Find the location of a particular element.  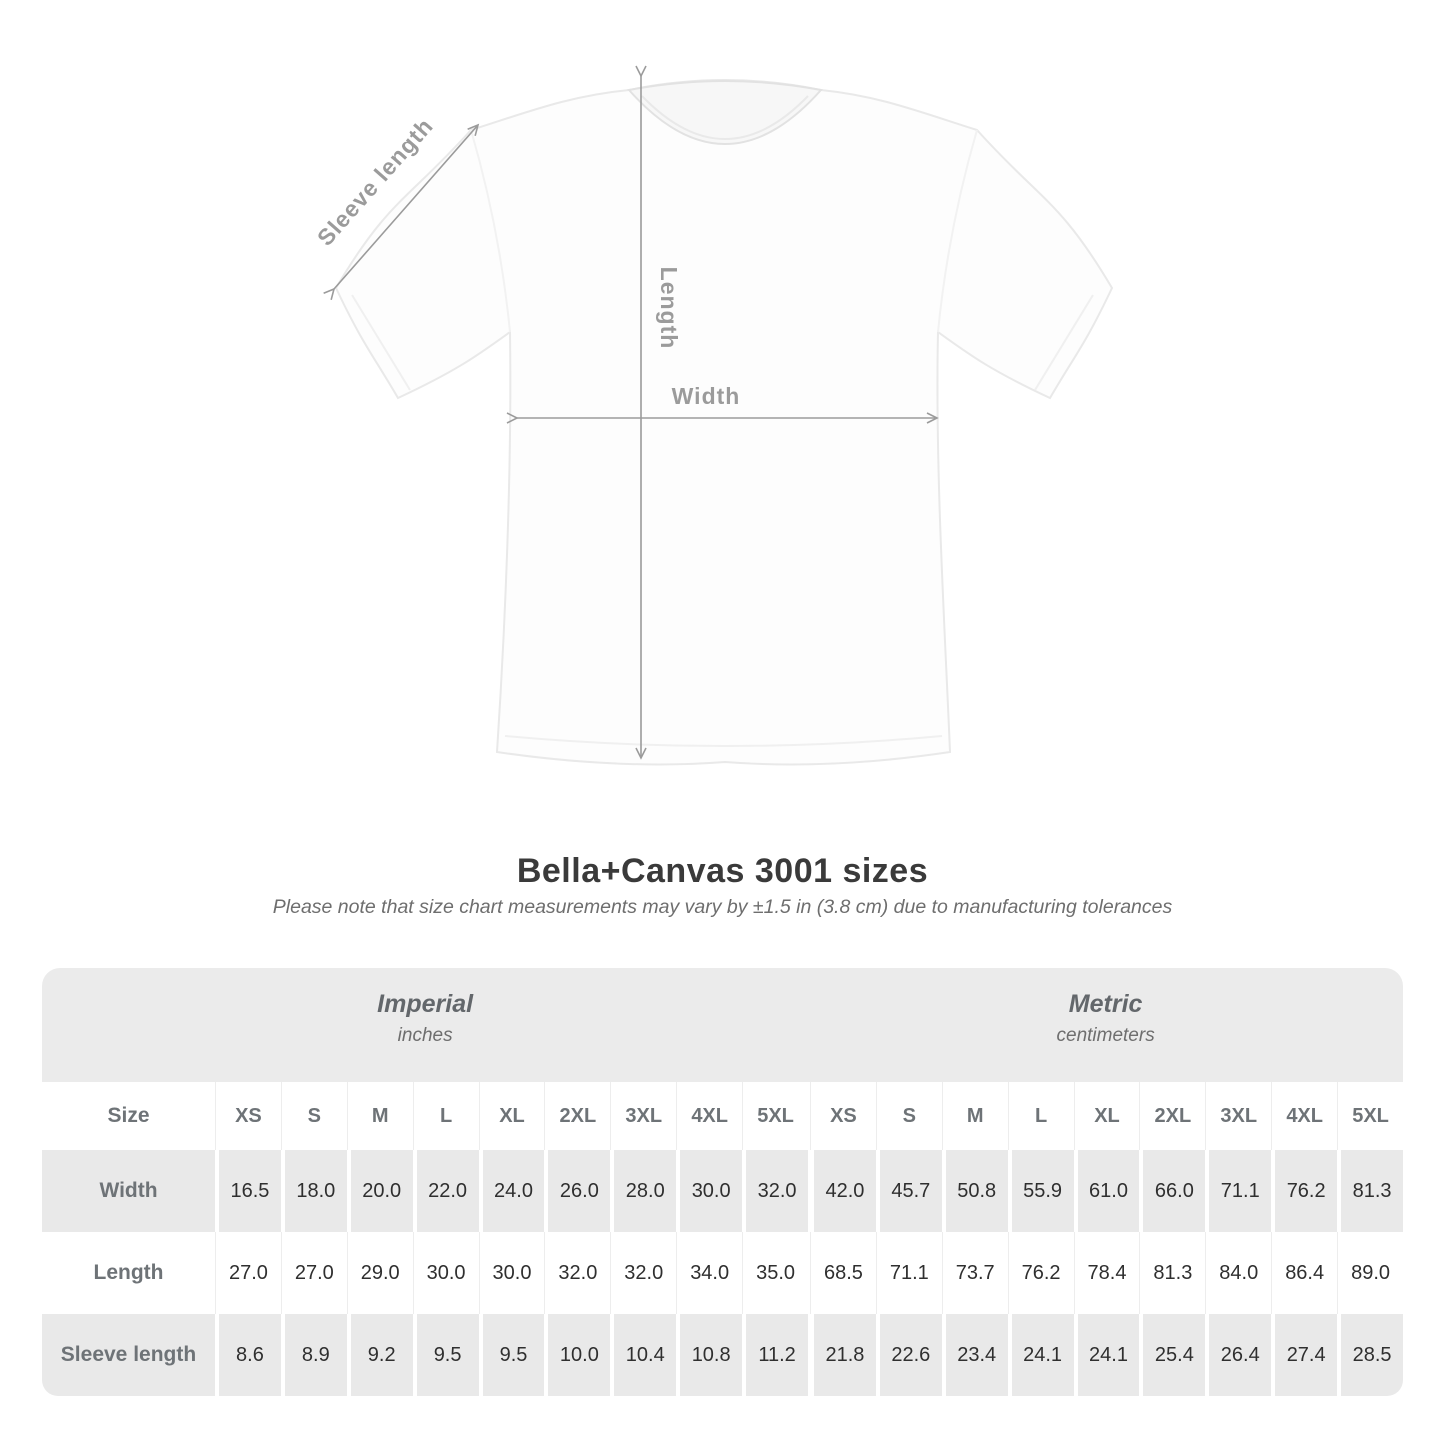

sleeve-length-imperial-s: 8.9 is located at coordinates (313, 1355).